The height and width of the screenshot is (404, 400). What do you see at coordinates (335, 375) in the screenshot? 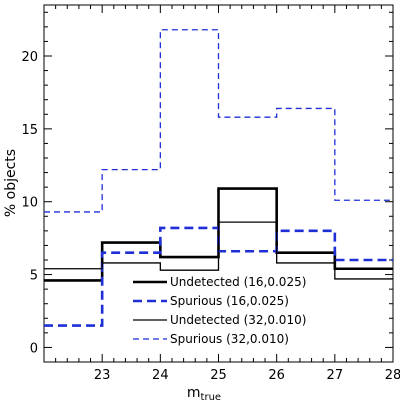
I see `x-tick-label: 27` at bounding box center [335, 375].